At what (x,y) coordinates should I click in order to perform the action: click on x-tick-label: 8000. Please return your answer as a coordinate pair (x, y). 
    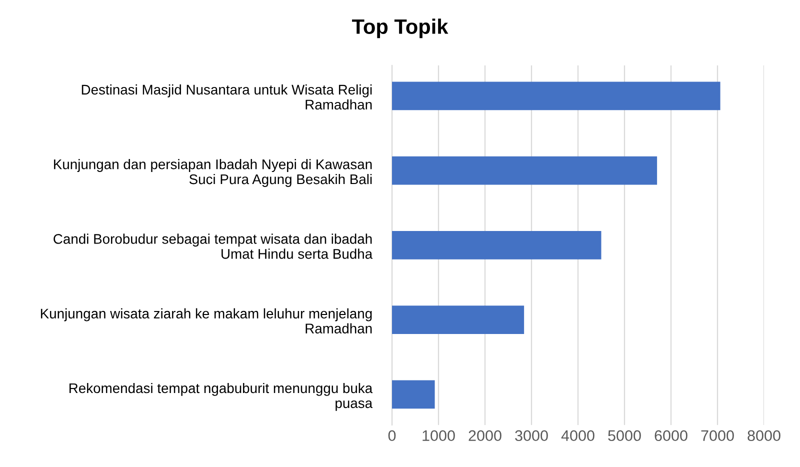
    Looking at the image, I should click on (764, 436).